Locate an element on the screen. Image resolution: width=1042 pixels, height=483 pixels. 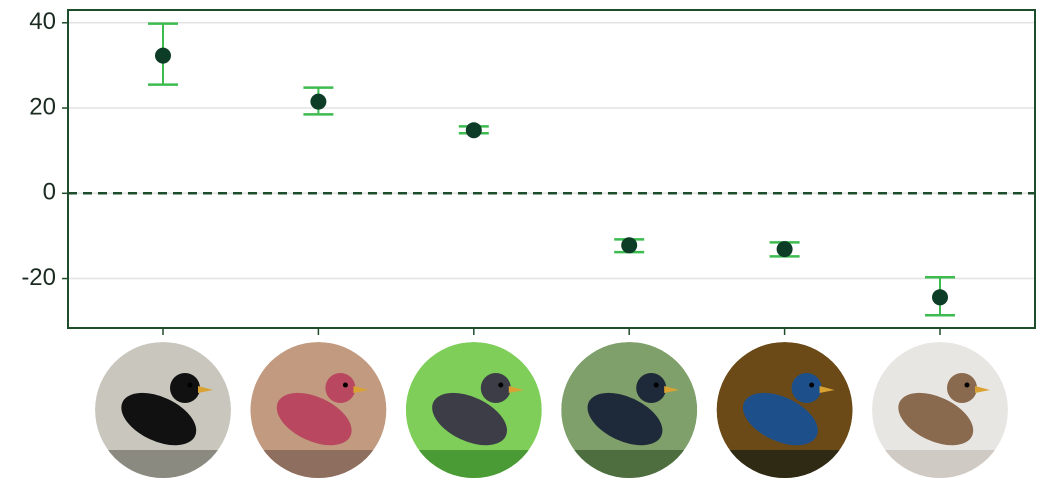
y-tick-label: 0 is located at coordinates (49, 192).